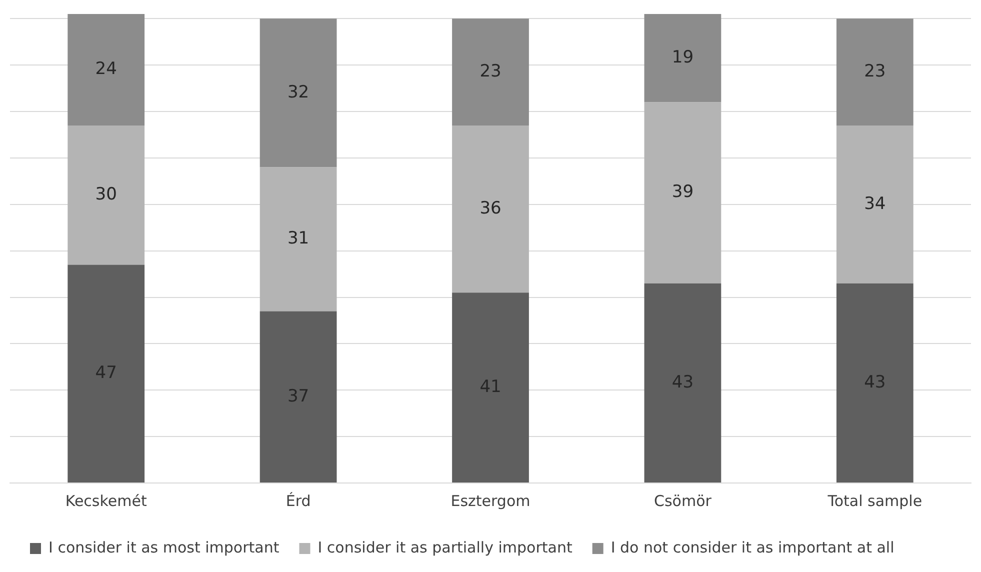 This screenshot has width=981, height=572. I want to click on x-tick-label: Kecskemét, so click(106, 501).